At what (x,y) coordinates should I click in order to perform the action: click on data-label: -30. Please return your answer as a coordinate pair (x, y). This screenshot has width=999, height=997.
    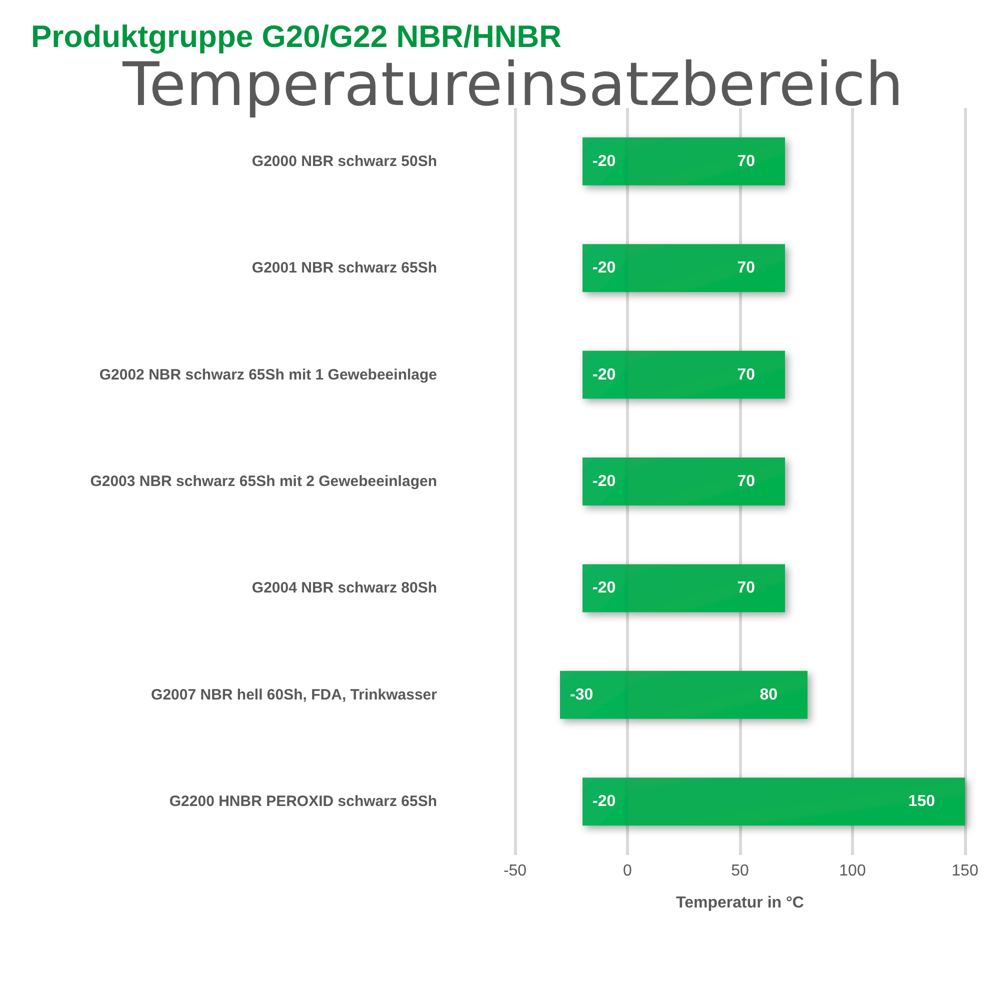
    Looking at the image, I should click on (582, 695).